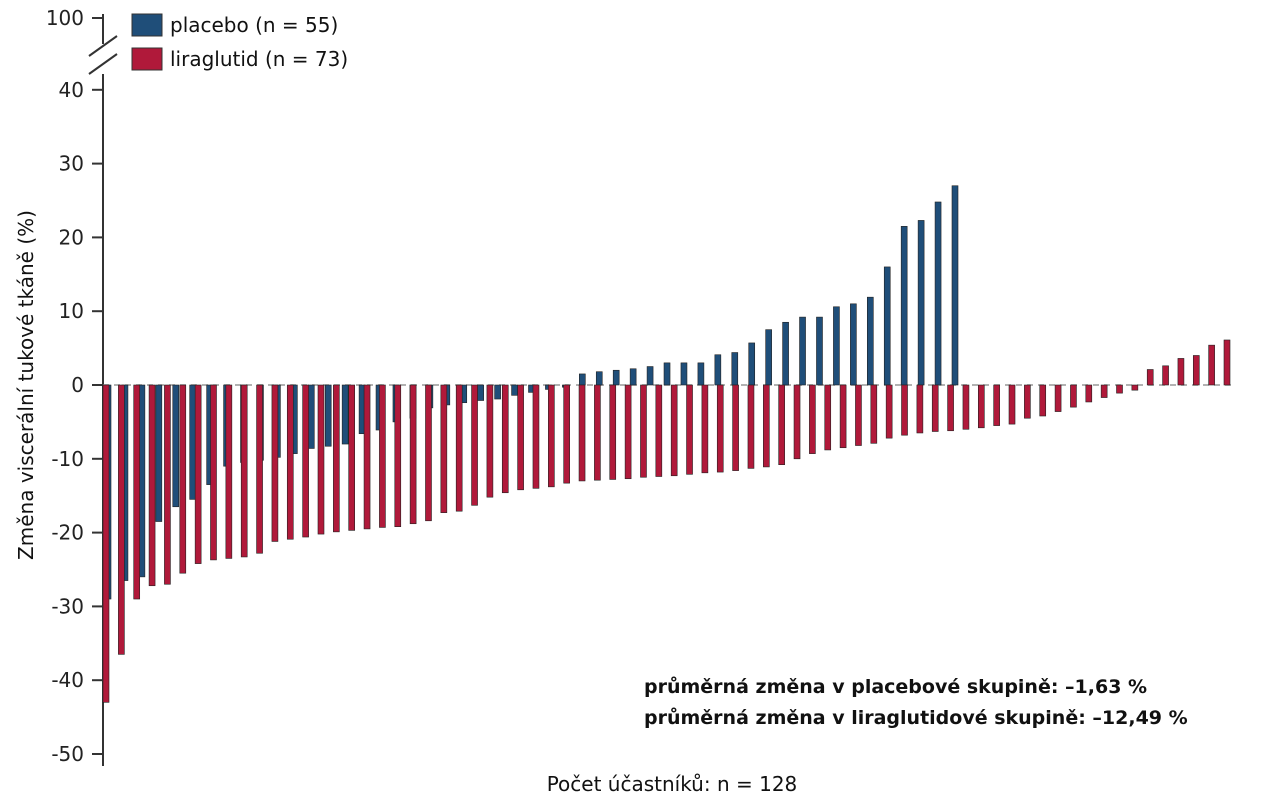  Describe the element at coordinates (71, 90) in the screenshot. I see `y-tick-label: 40` at that location.